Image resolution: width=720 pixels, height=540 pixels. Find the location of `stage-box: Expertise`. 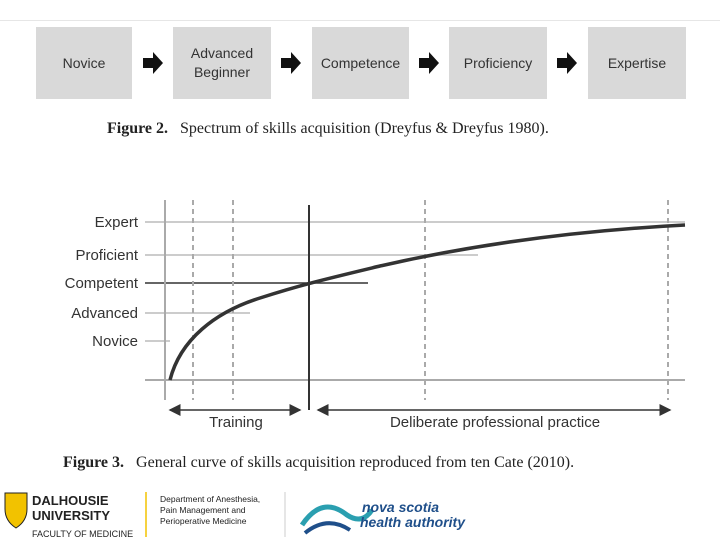

stage-box: Expertise is located at coordinates (637, 63).